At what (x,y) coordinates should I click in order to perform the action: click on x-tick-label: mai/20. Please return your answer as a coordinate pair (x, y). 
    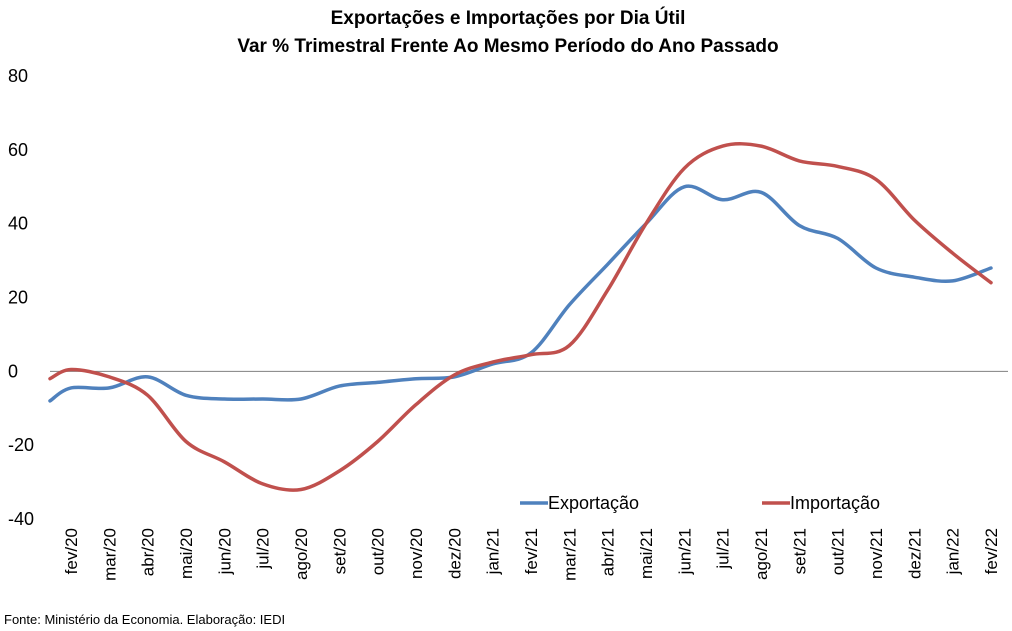
    Looking at the image, I should click on (186, 553).